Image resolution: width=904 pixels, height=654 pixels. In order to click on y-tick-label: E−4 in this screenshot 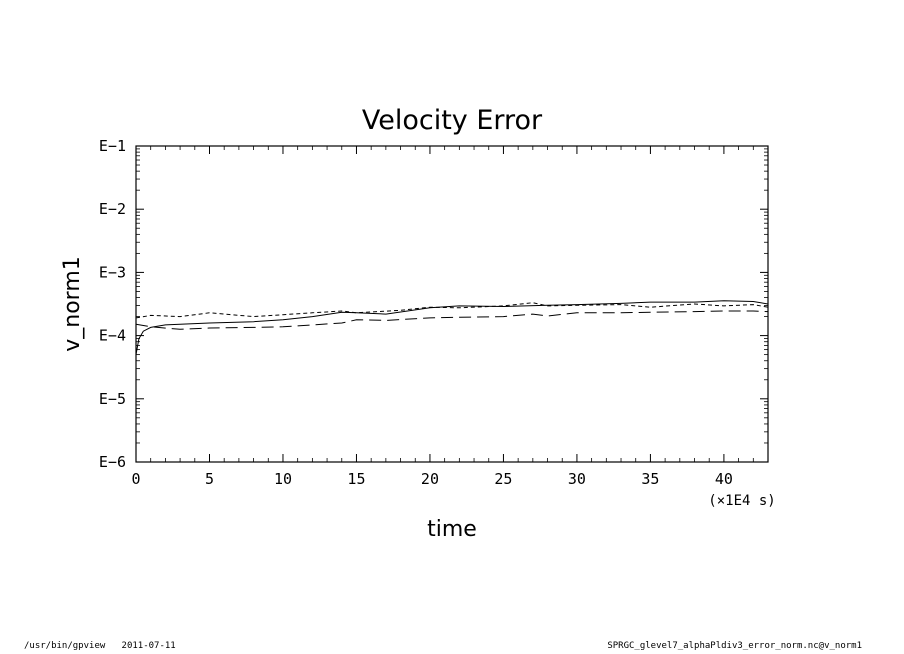, I will do `click(112, 336)`.